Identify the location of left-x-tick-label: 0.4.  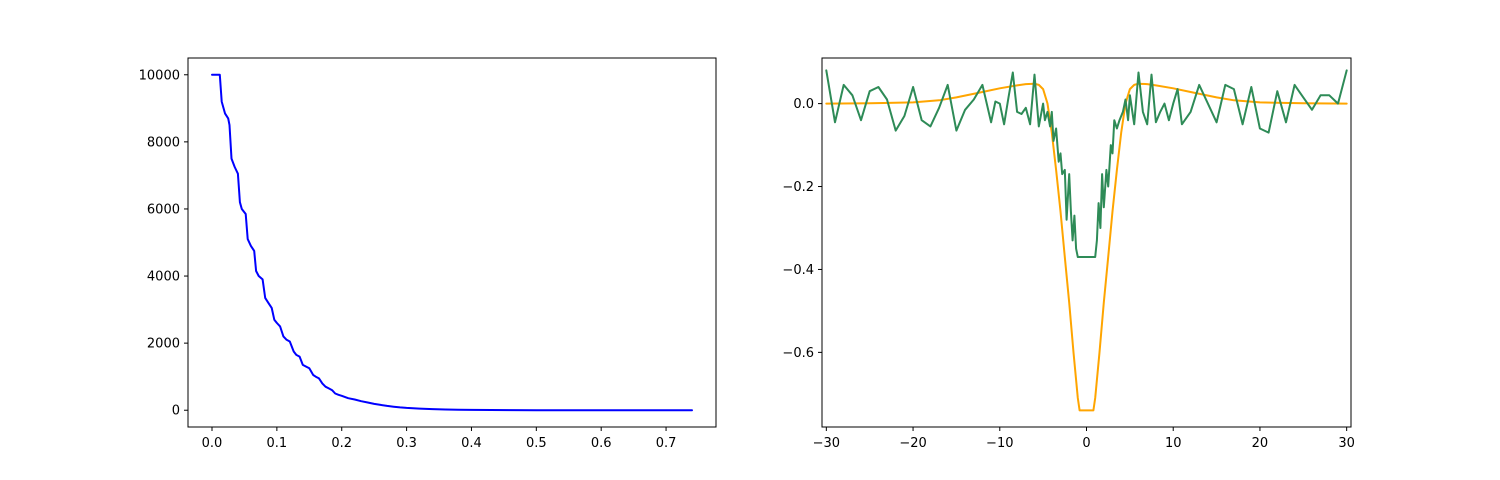
(471, 443).